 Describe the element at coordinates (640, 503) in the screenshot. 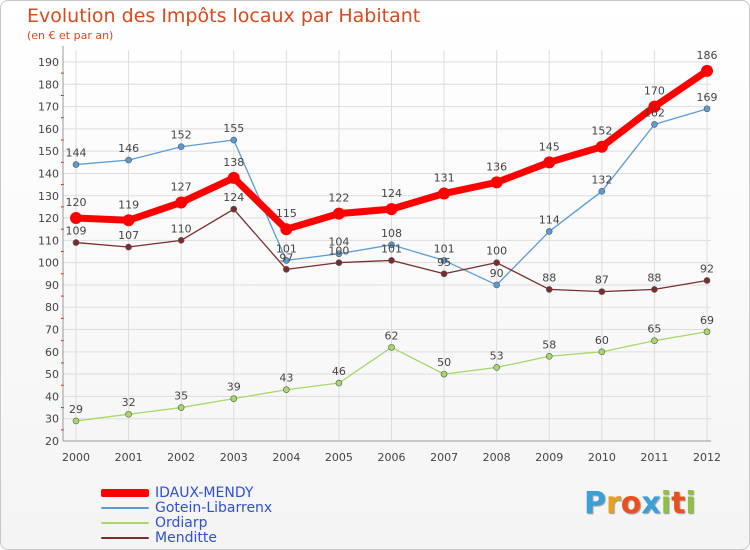

I see `proxiti-logo: Proxiti` at that location.